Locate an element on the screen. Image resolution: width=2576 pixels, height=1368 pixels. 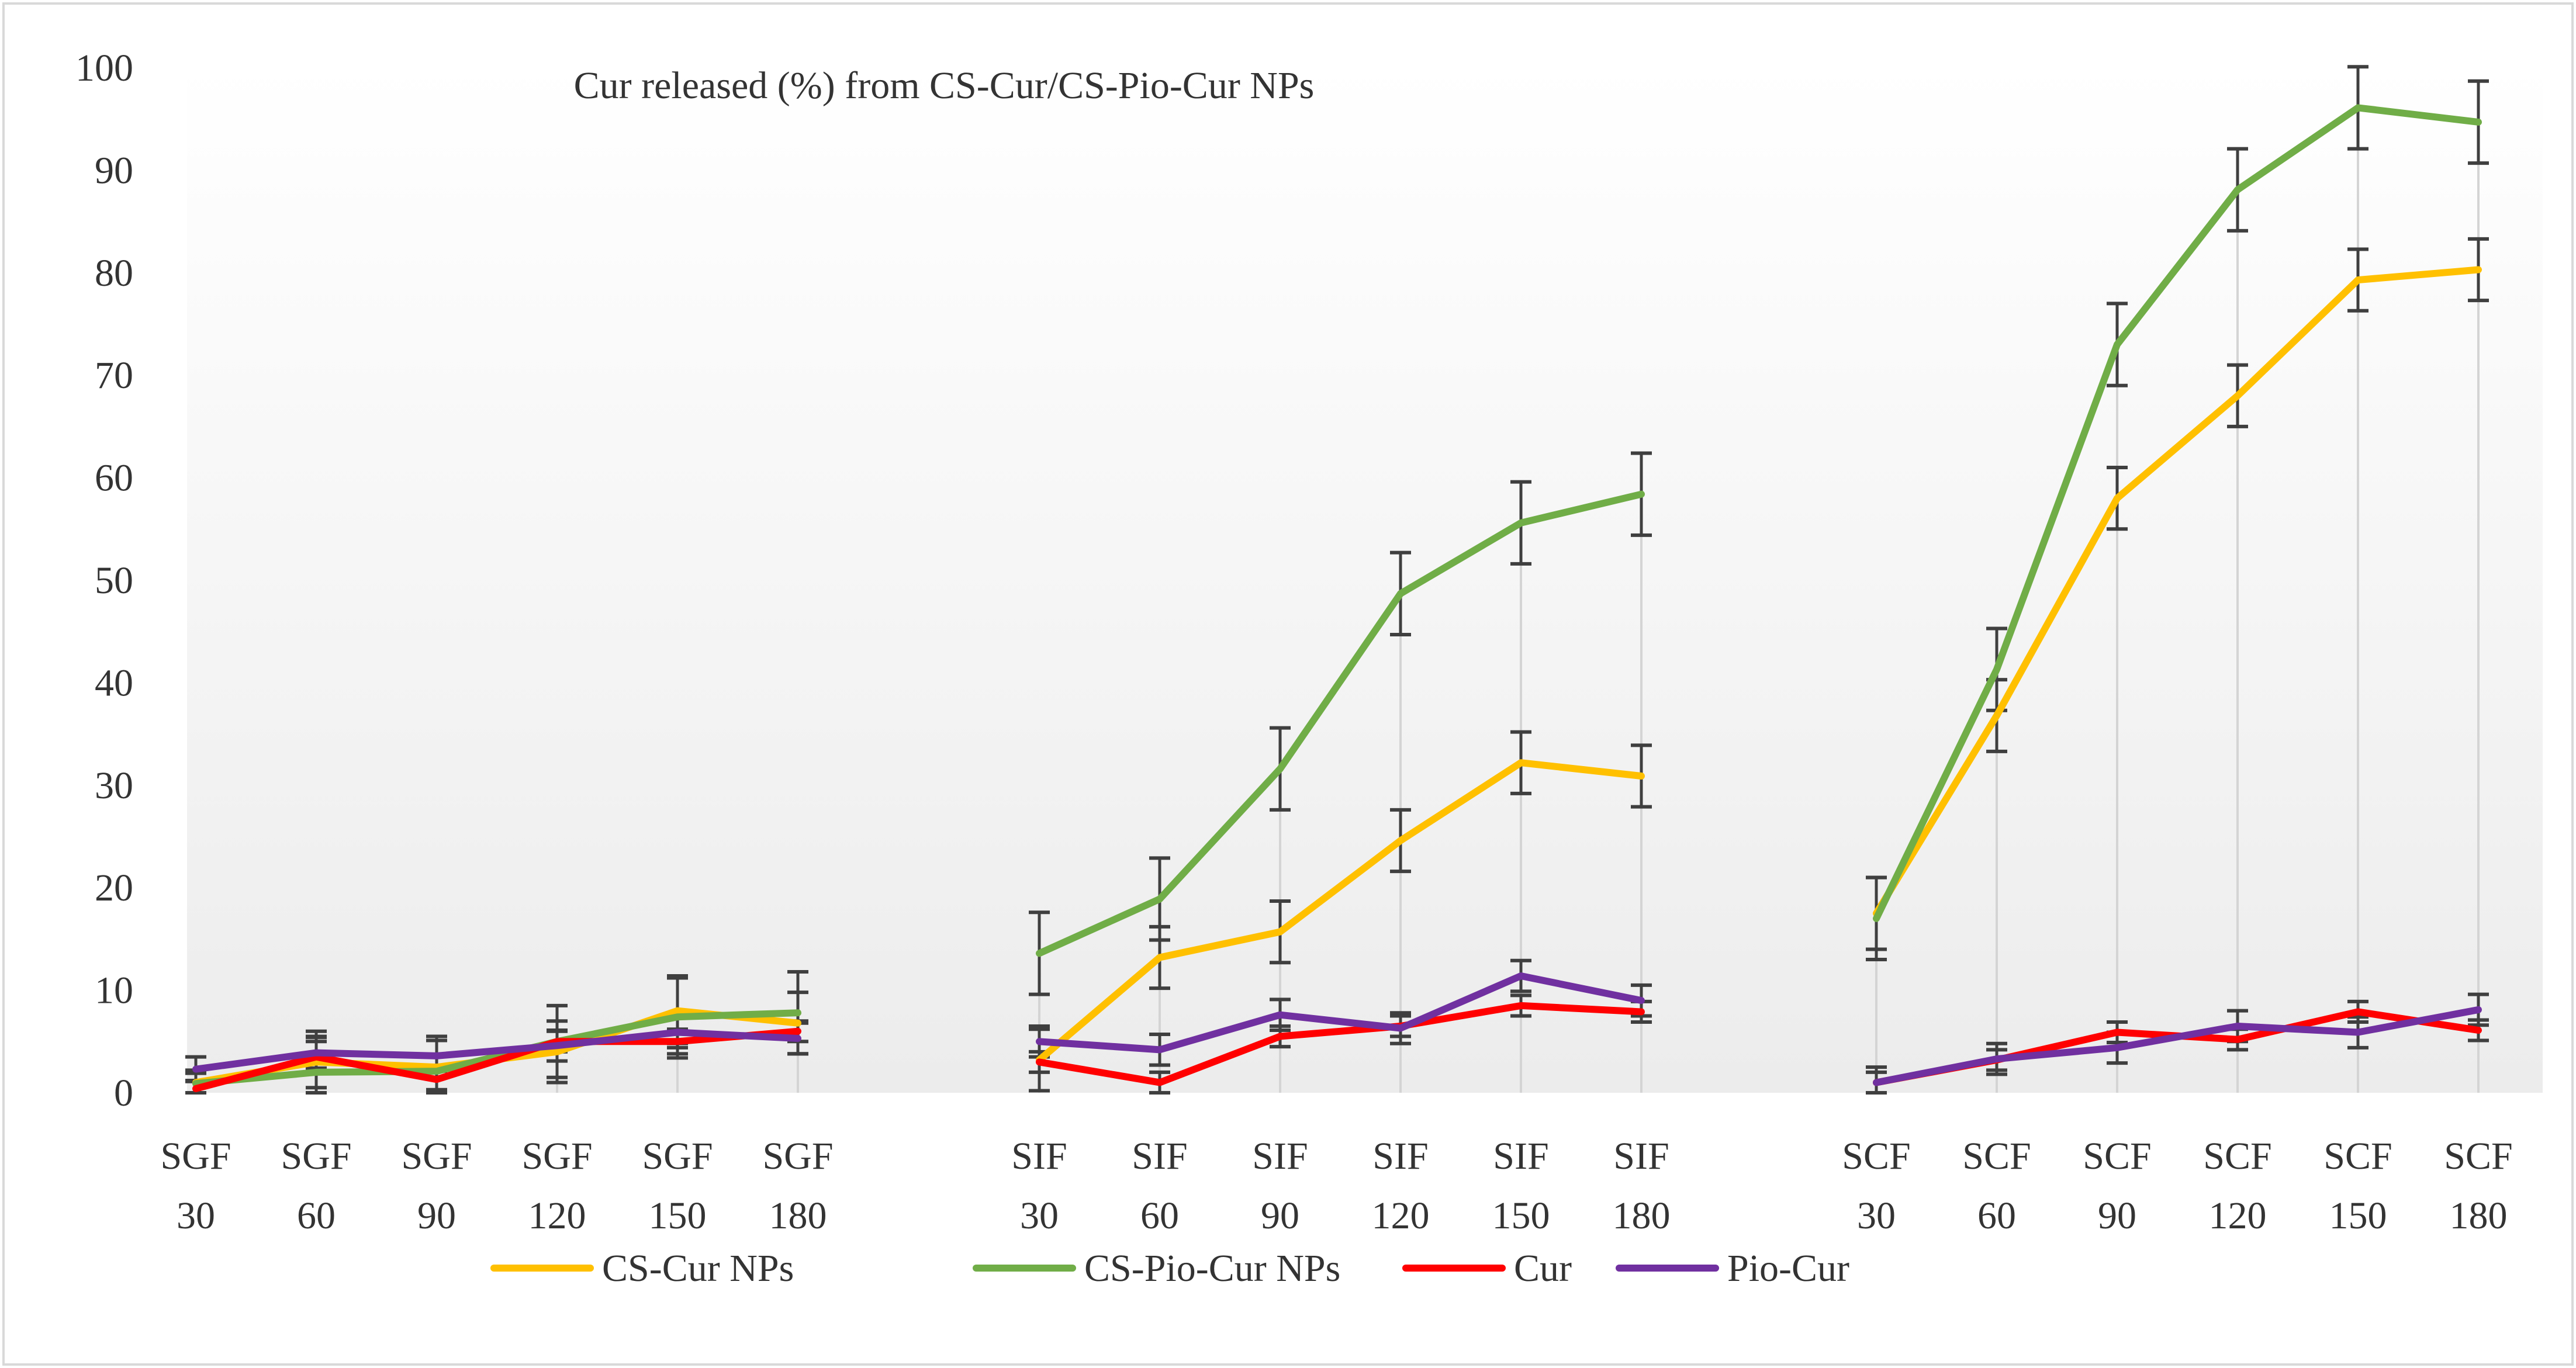
x-tick-time-scf-120: 120 is located at coordinates (2238, 1215).